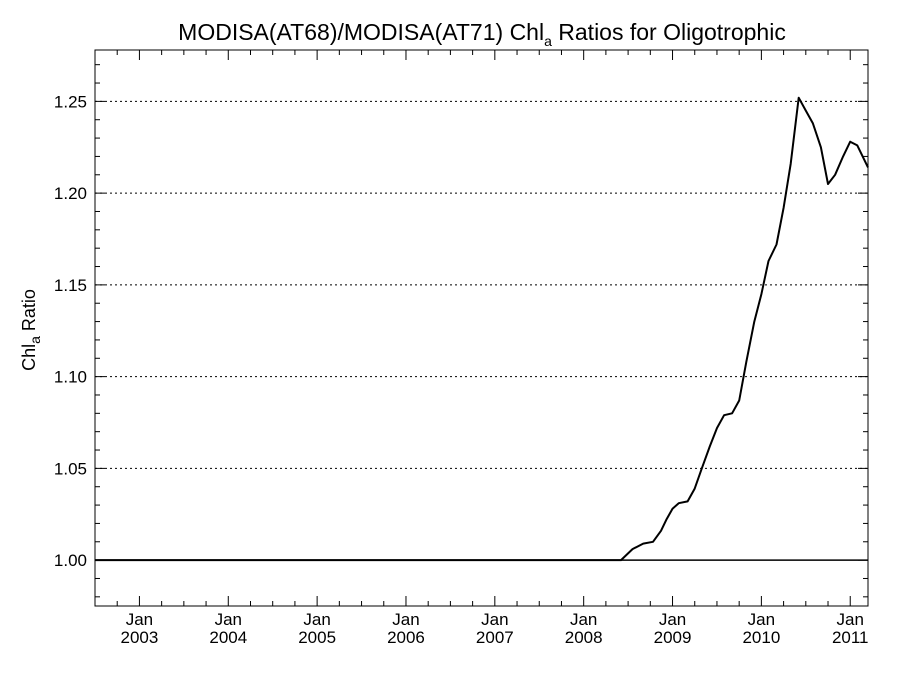 The height and width of the screenshot is (675, 900). Describe the element at coordinates (70, 560) in the screenshot. I see `y-tick-label: 1.00` at that location.